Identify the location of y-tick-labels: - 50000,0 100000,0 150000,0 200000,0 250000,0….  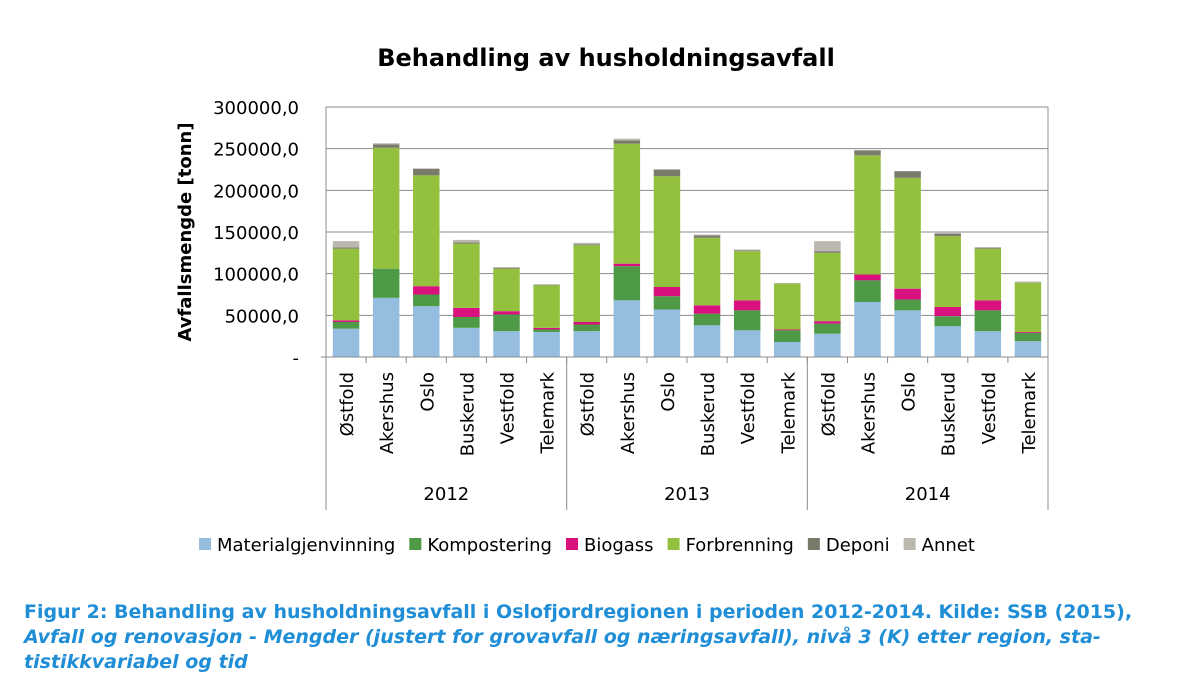
(256, 233).